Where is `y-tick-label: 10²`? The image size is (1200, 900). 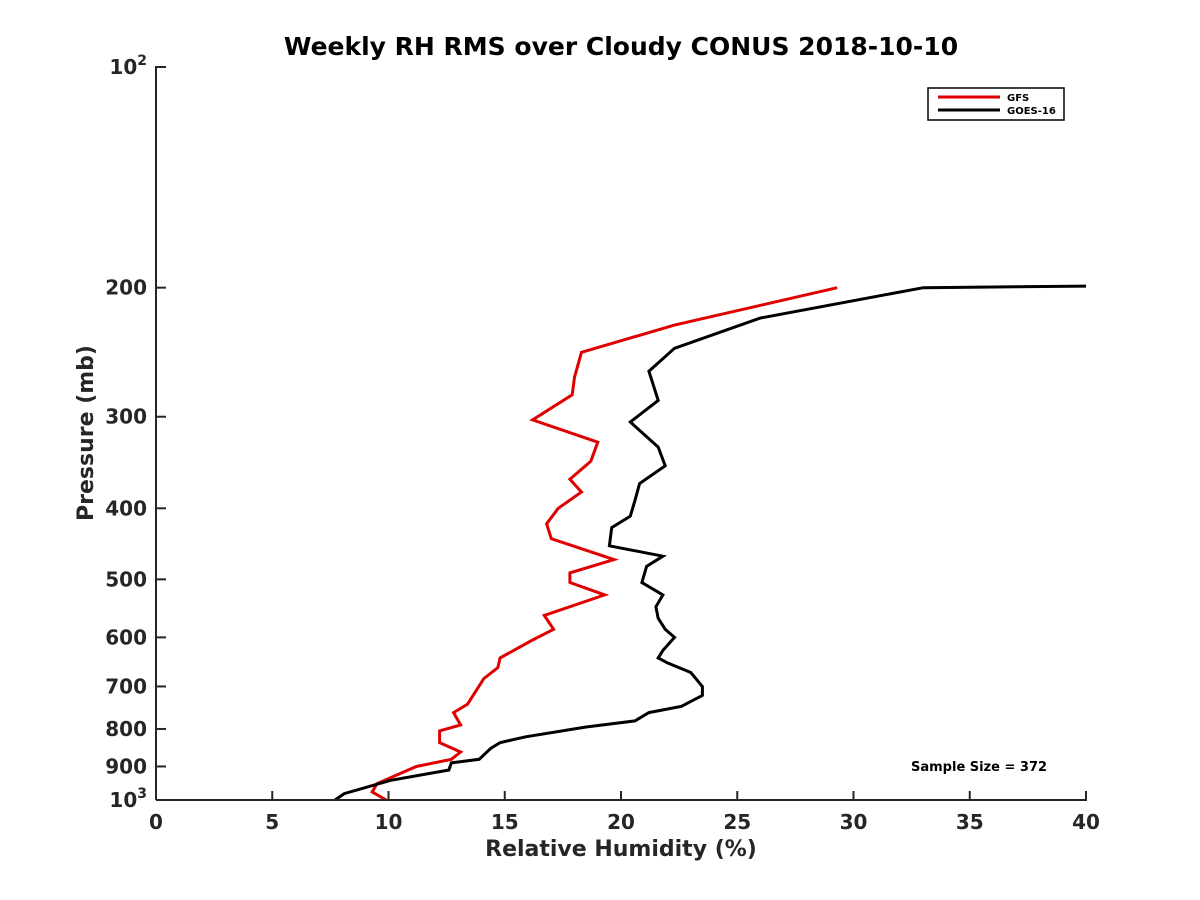 y-tick-label: 10² is located at coordinates (128, 66).